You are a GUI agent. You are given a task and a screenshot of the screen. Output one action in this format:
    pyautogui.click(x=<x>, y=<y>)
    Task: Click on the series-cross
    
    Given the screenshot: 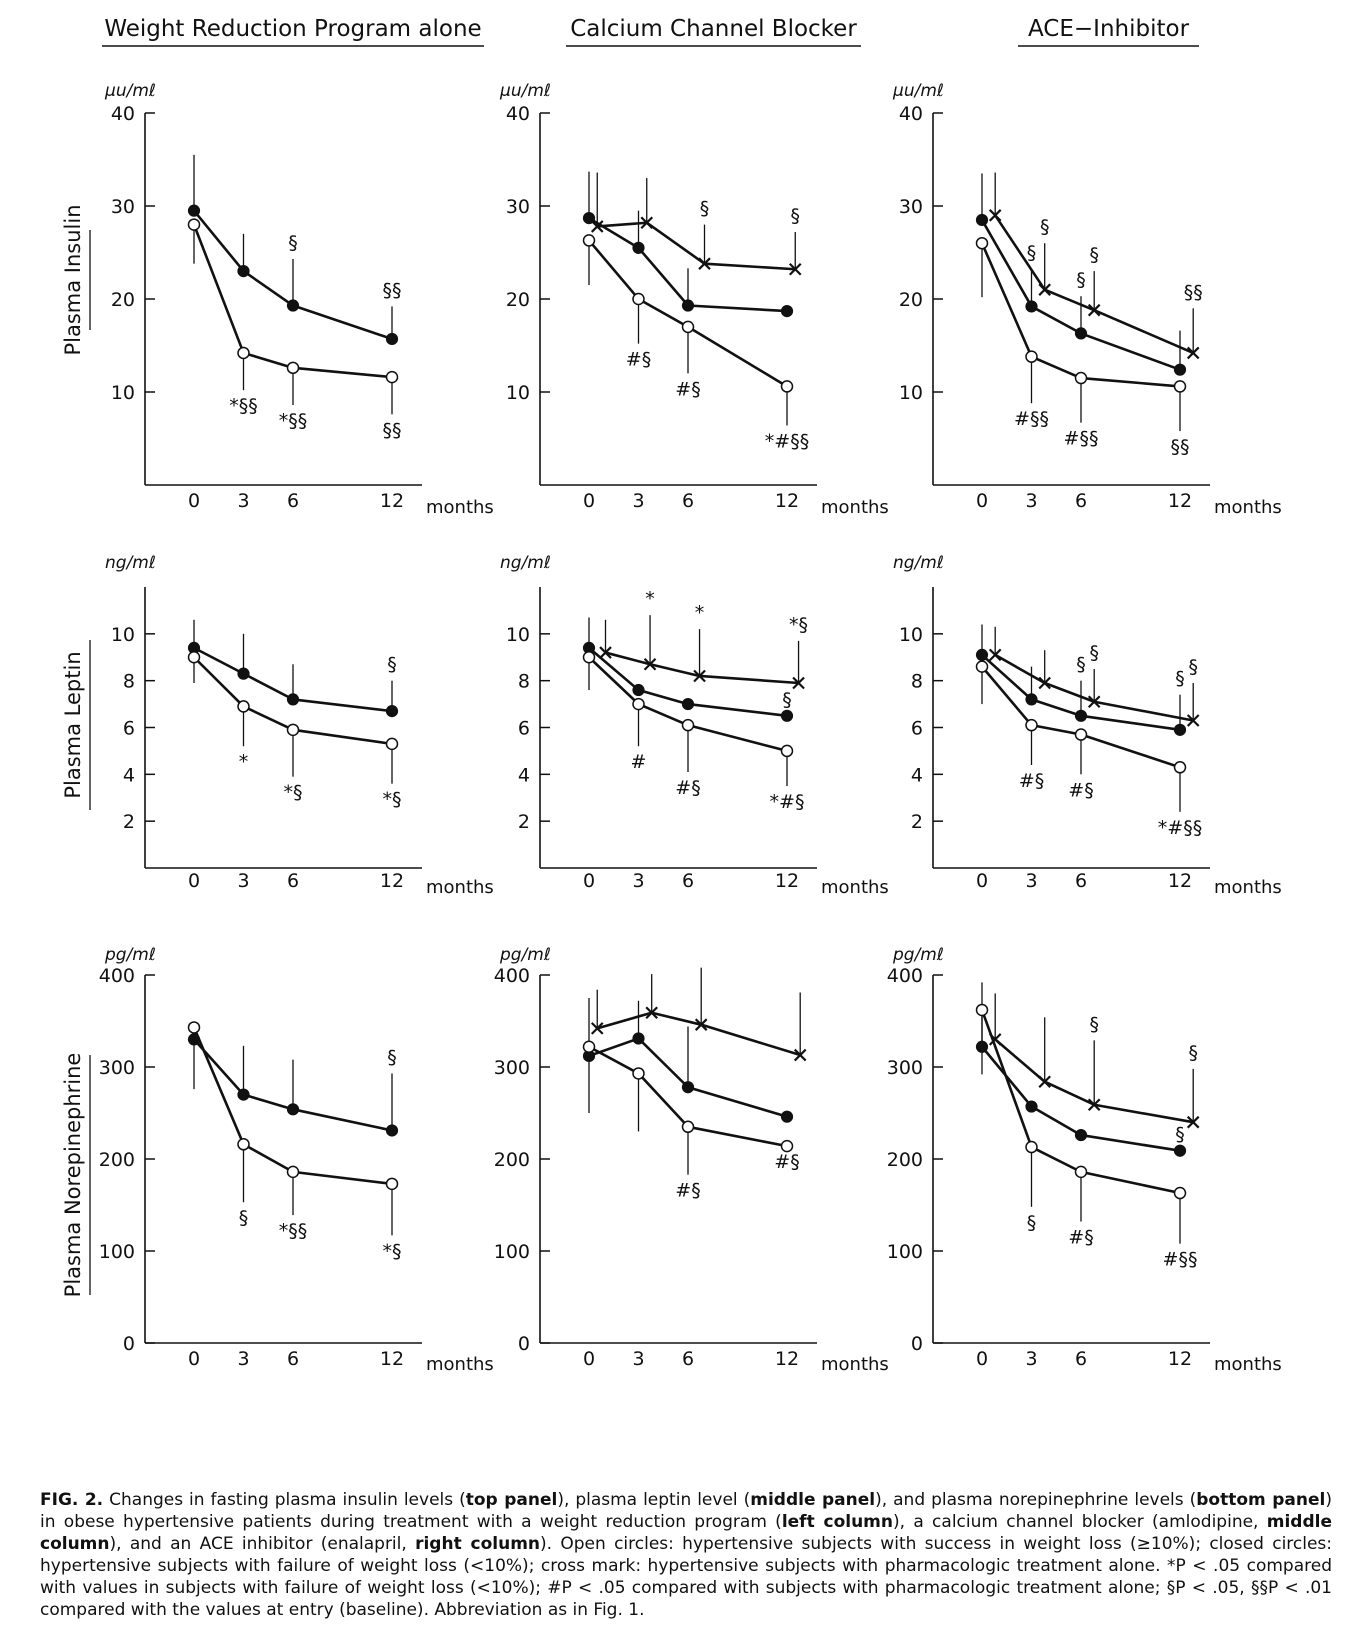 What is the action you would take?
    pyautogui.click(x=698, y=1014)
    